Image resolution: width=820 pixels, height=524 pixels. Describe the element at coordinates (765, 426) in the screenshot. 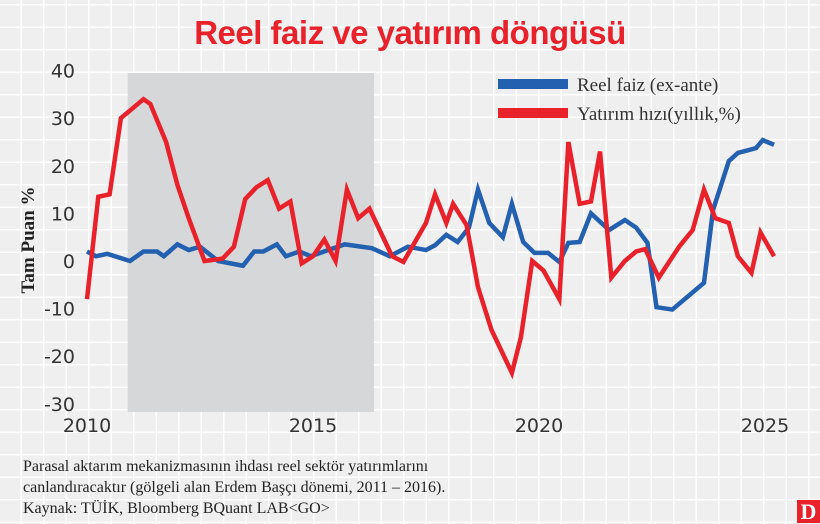

I see `x-tick-label: 2025` at that location.